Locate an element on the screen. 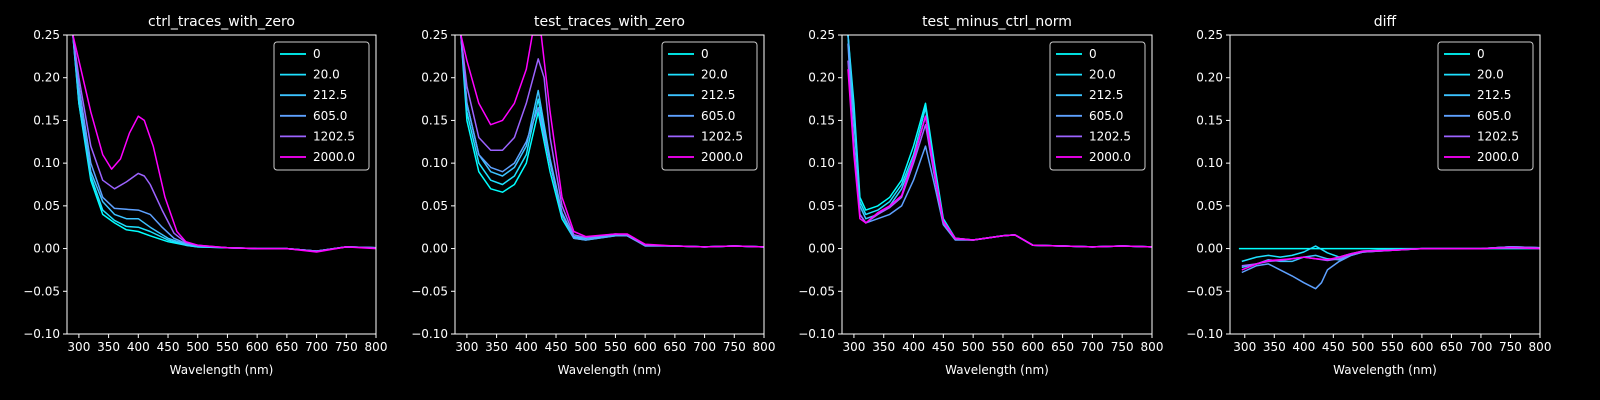 This screenshot has height=400, width=1600. chart-title: ctrl_traces_with_zero is located at coordinates (221, 22).